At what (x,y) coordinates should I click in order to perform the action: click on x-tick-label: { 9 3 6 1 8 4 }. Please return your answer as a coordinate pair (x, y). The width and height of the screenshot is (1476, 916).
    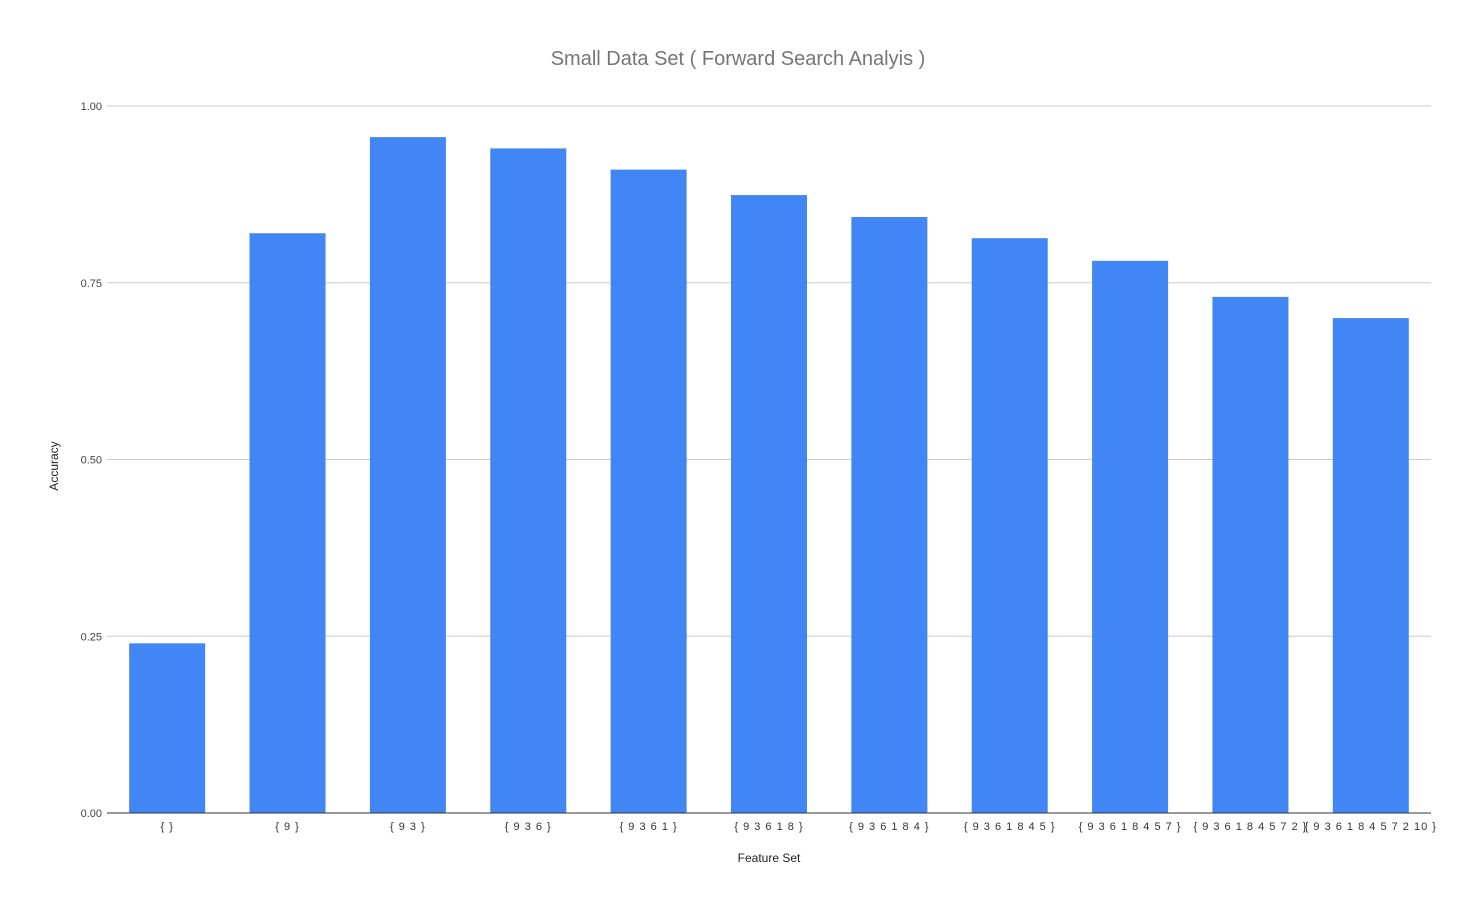
    Looking at the image, I should click on (889, 827).